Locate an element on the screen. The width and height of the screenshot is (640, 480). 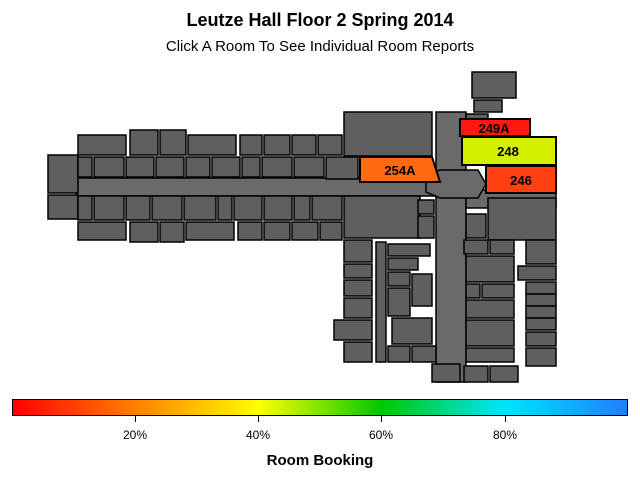
room-249a-label: 249A is located at coordinates (494, 128).